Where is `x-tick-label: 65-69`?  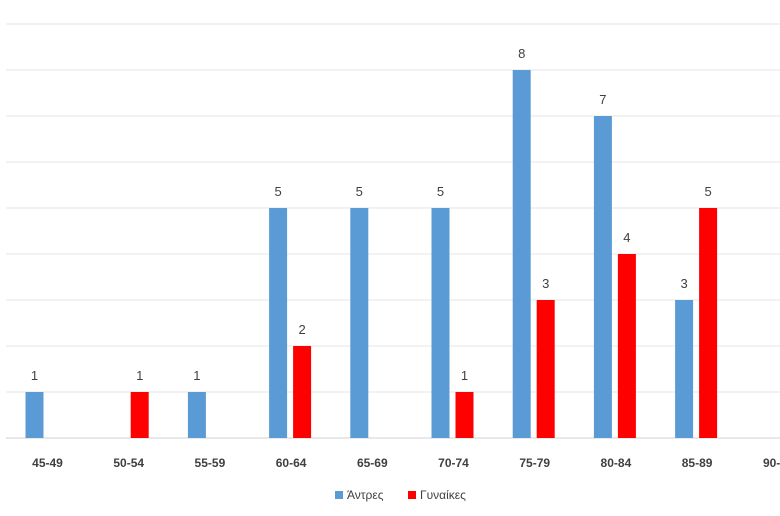
x-tick-label: 65-69 is located at coordinates (372, 463).